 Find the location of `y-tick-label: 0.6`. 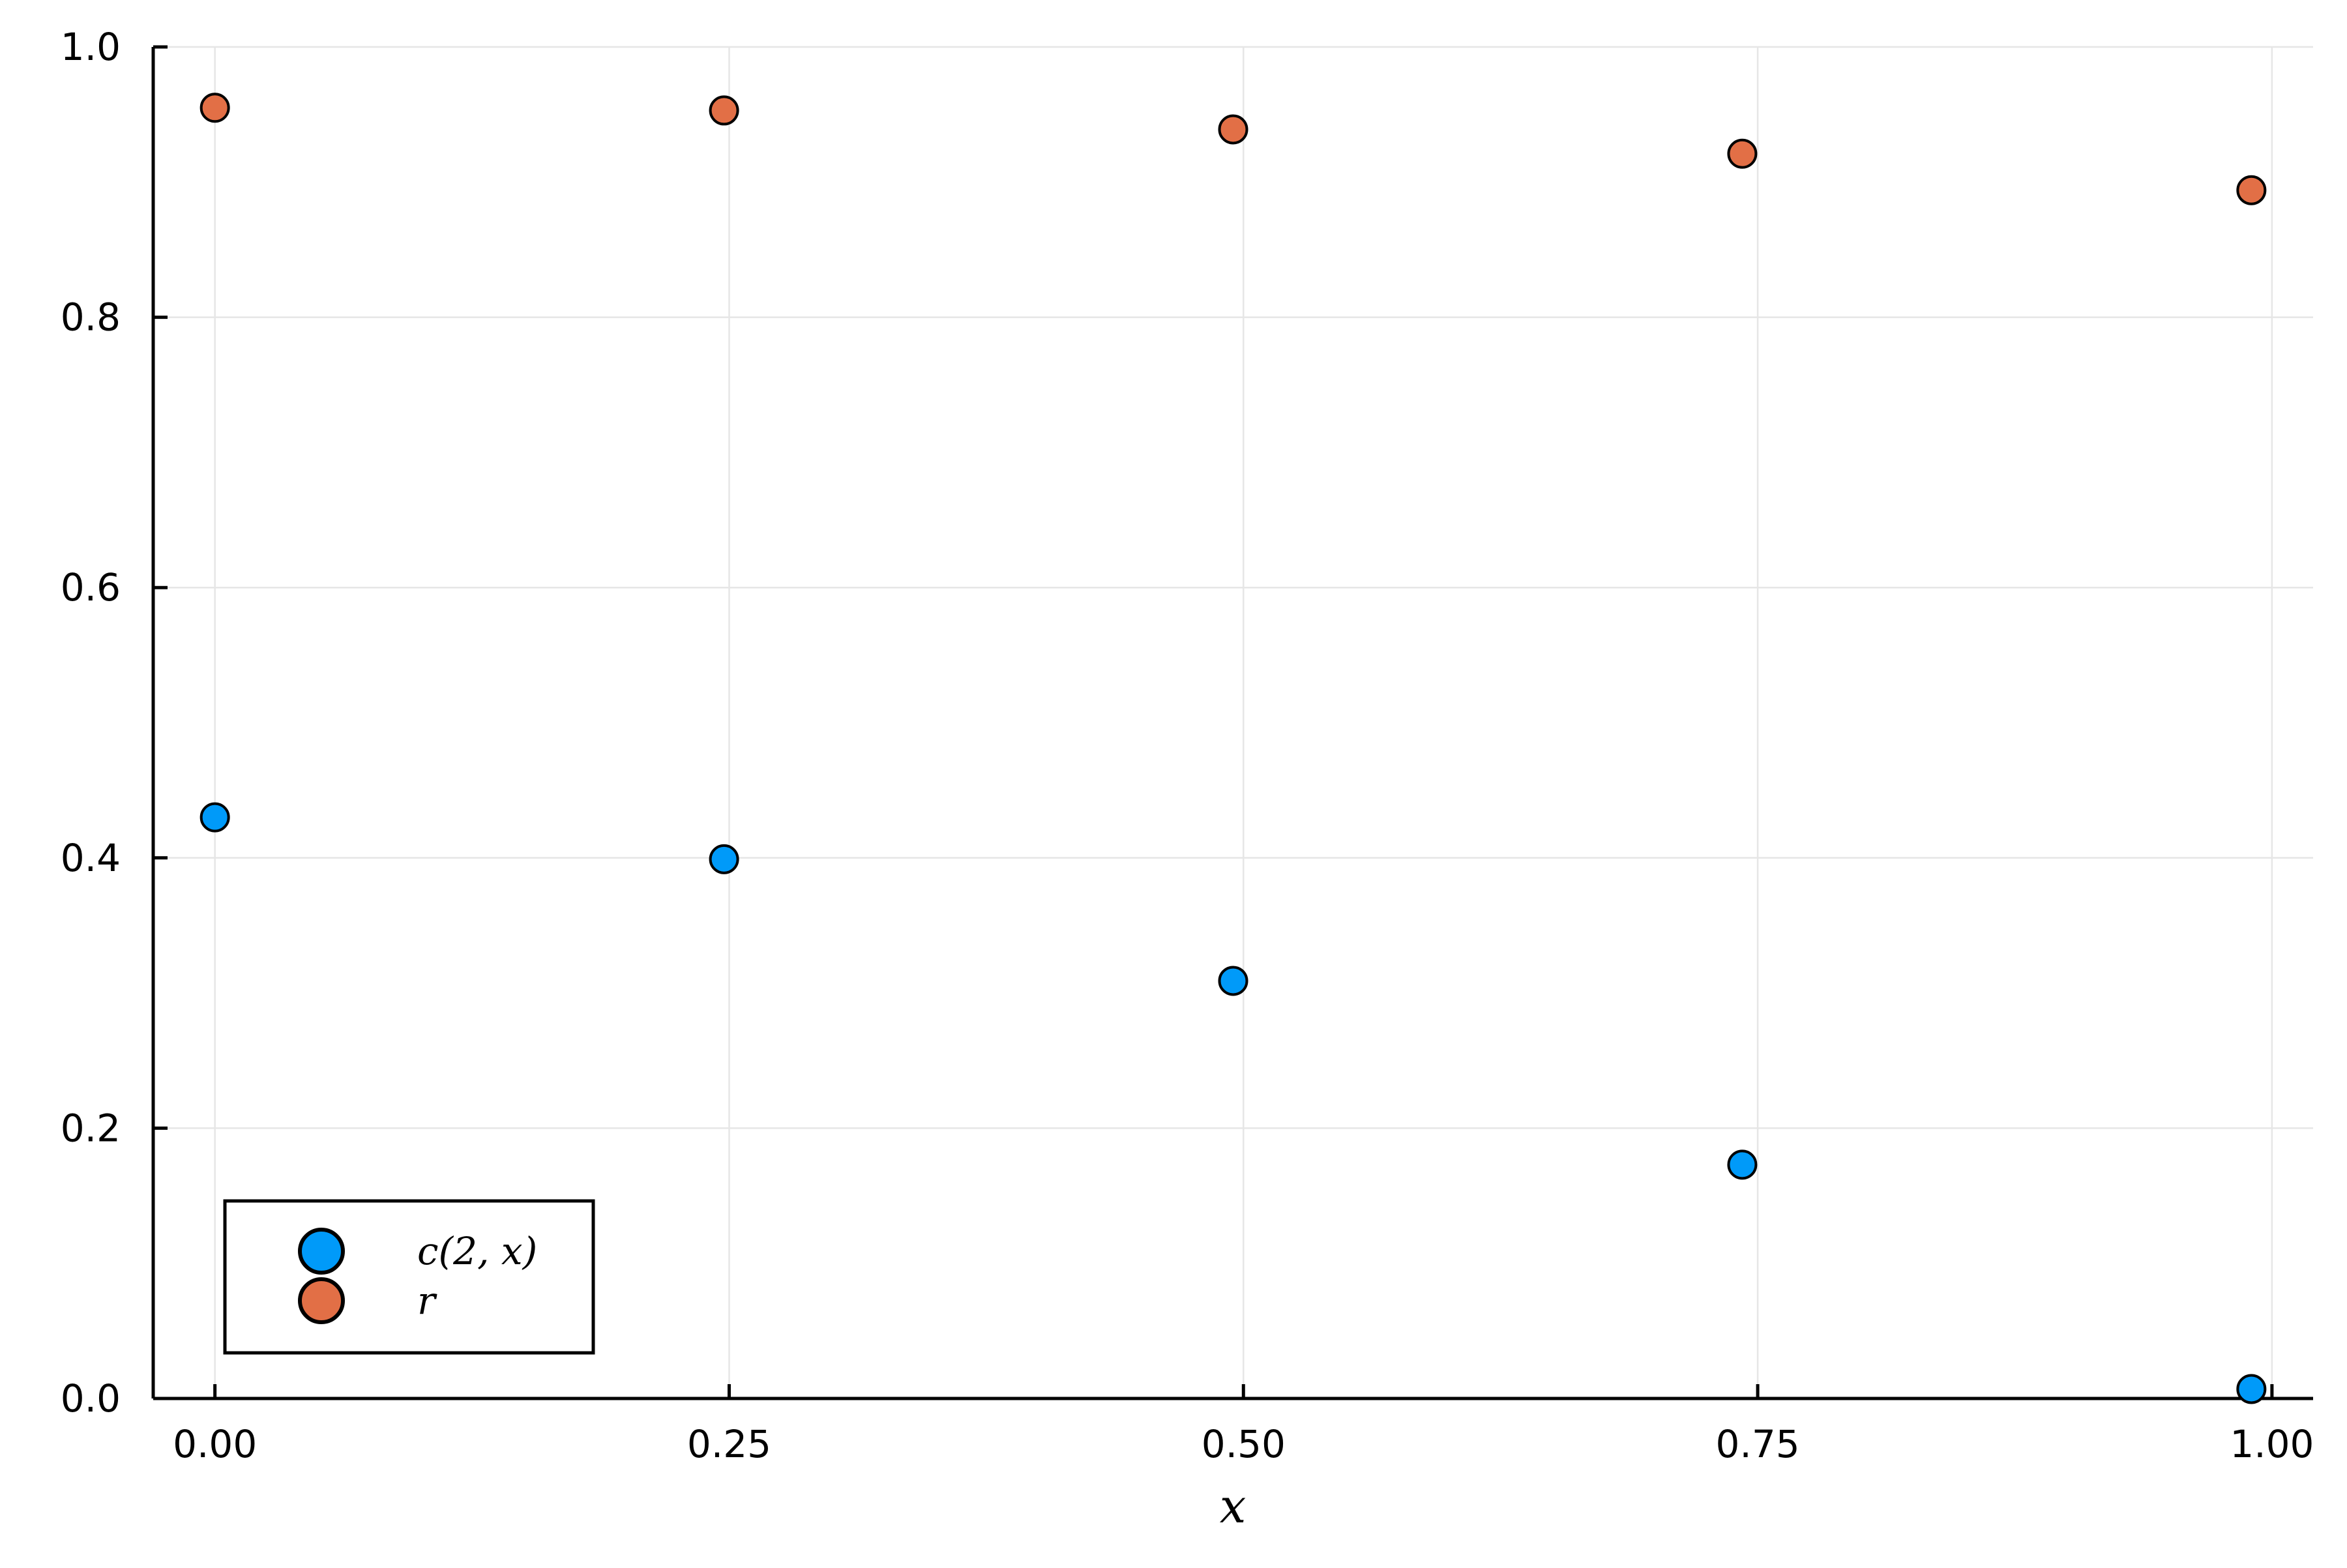

y-tick-label: 0.6 is located at coordinates (91, 588).